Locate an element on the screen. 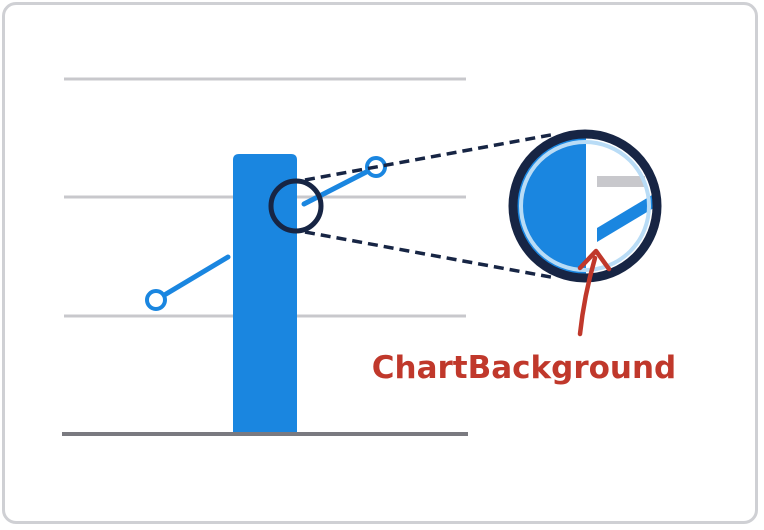  magnifier-inner-ring is located at coordinates (585, 206).